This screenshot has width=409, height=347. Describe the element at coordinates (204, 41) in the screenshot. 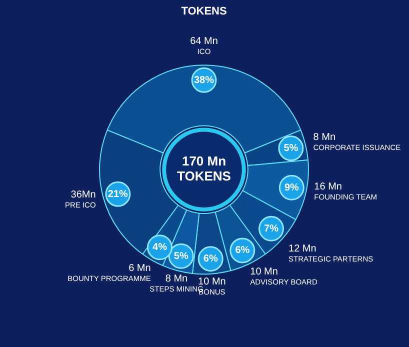

I see `data-label: 64 Mn` at that location.